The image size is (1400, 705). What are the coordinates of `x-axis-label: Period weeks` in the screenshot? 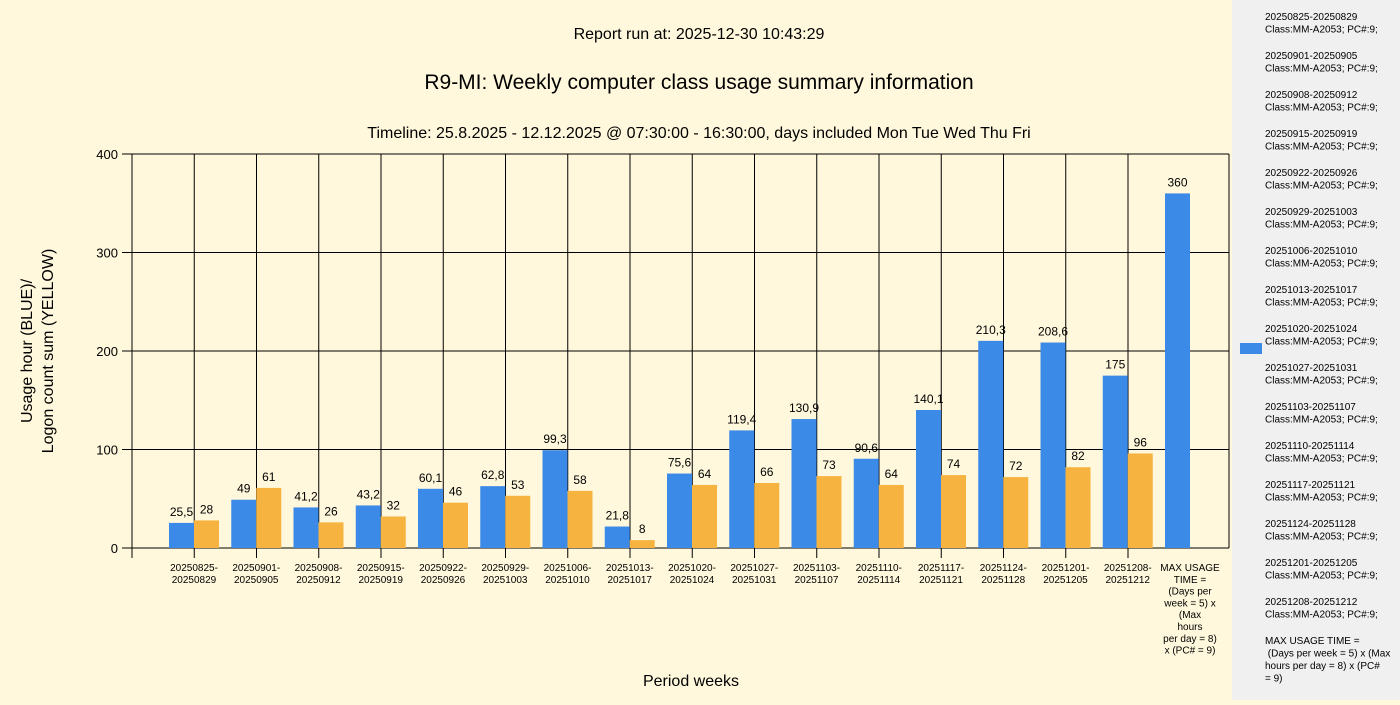 It's located at (691, 681).